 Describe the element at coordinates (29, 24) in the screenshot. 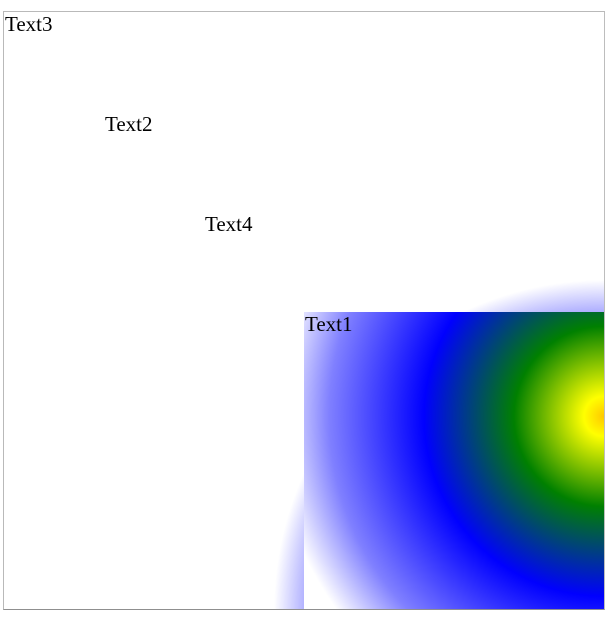

I see `box-label-text3: Text3` at that location.